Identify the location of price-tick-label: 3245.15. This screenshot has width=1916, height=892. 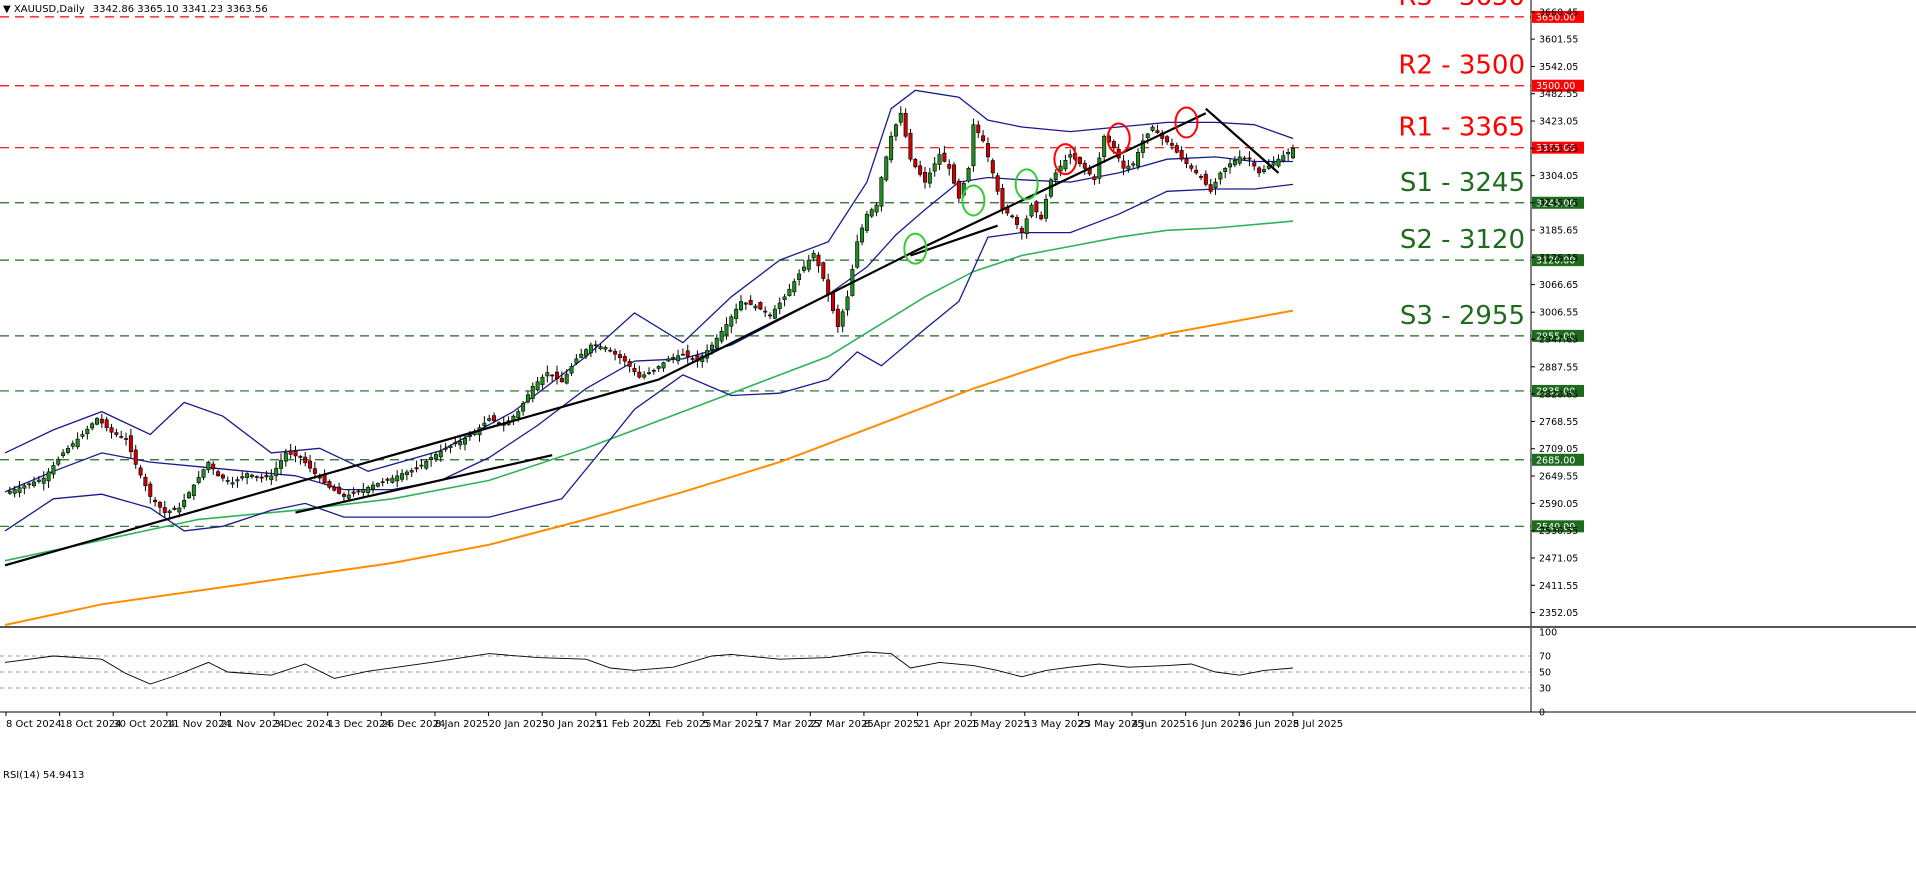
(1558, 203).